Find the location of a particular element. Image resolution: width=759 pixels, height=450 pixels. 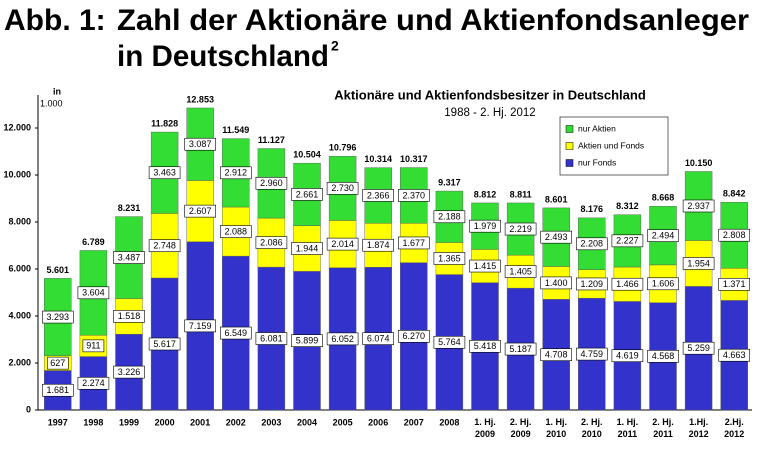

value-label: 2.730 is located at coordinates (342, 188).